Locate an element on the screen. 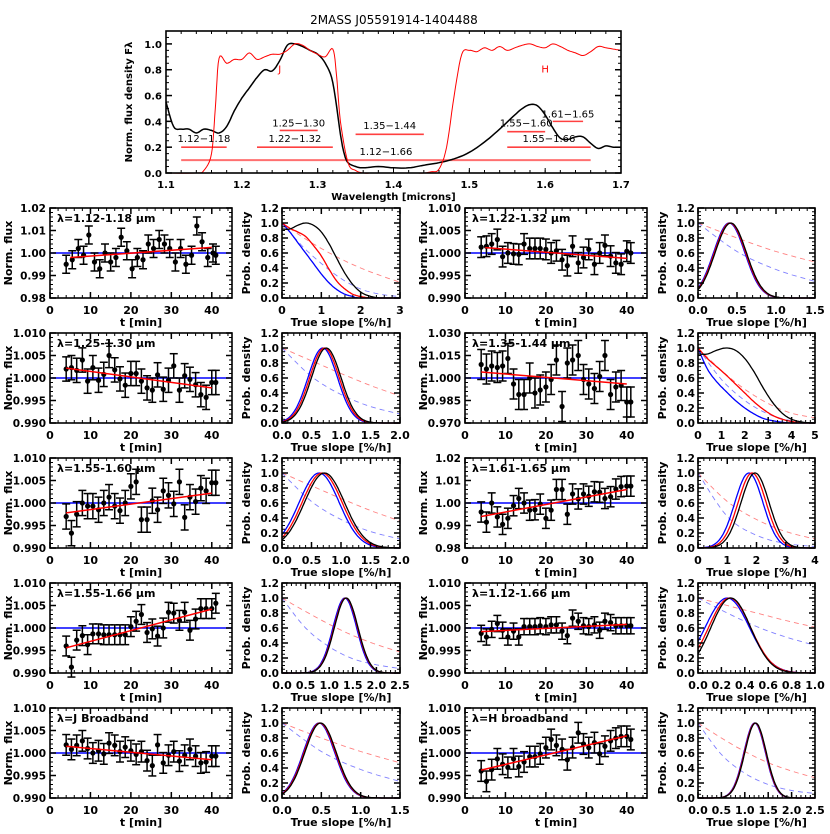 The height and width of the screenshot is (834, 830). y-tick-label: 0.0 is located at coordinates (685, 674).